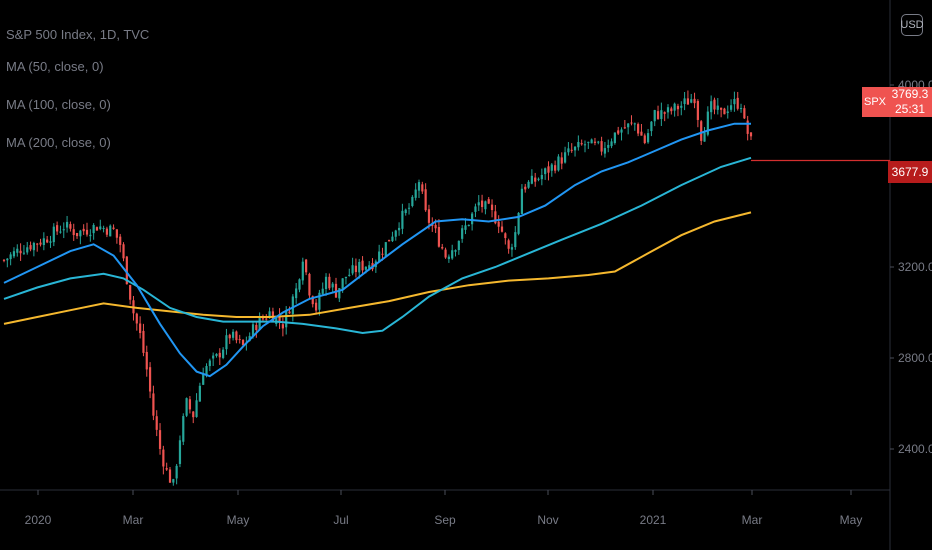 Image resolution: width=932 pixels, height=550 pixels. Describe the element at coordinates (78, 34) in the screenshot. I see `chart-title: S&P 500 Index, 1D, TVC` at that location.